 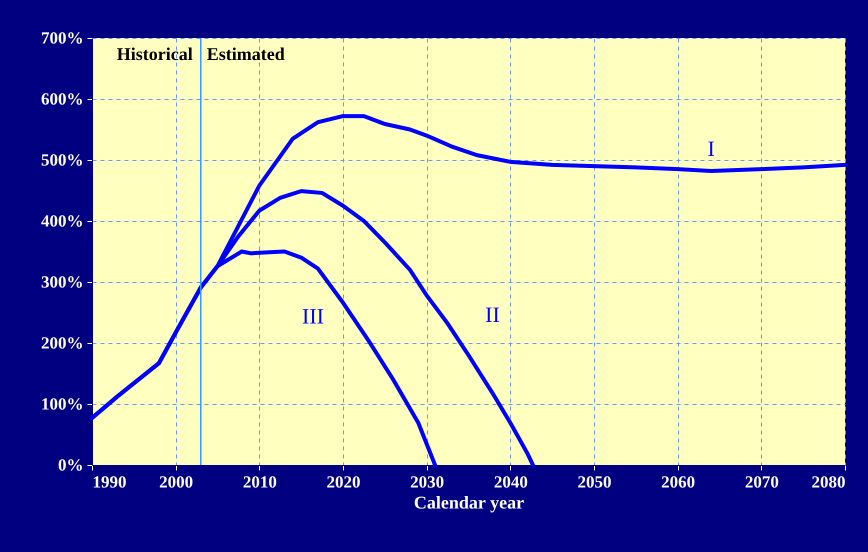 What do you see at coordinates (511, 482) in the screenshot?
I see `x-tick-label: 2040` at bounding box center [511, 482].